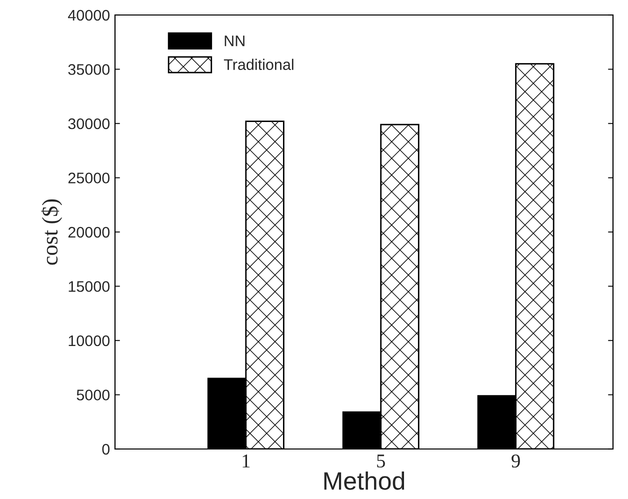 This screenshot has width=628, height=499. I want to click on y-tick-label: 25000, so click(89, 178).